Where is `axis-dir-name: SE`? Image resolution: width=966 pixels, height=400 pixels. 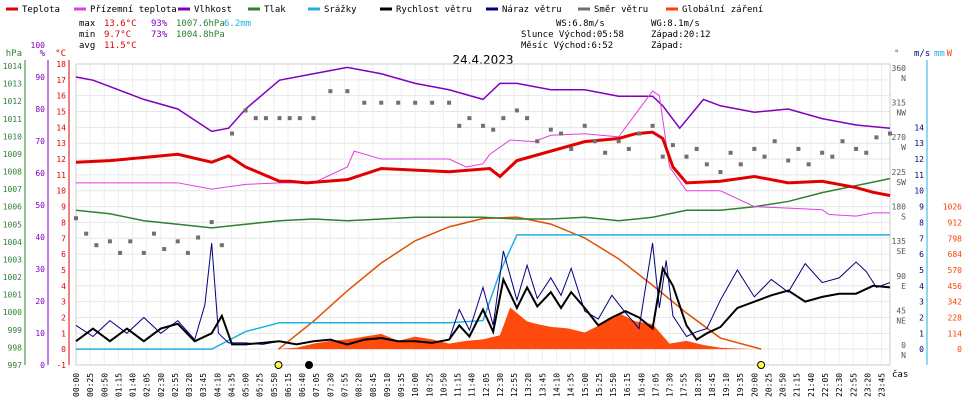 axis-dir-name: SE is located at coordinates (901, 251).